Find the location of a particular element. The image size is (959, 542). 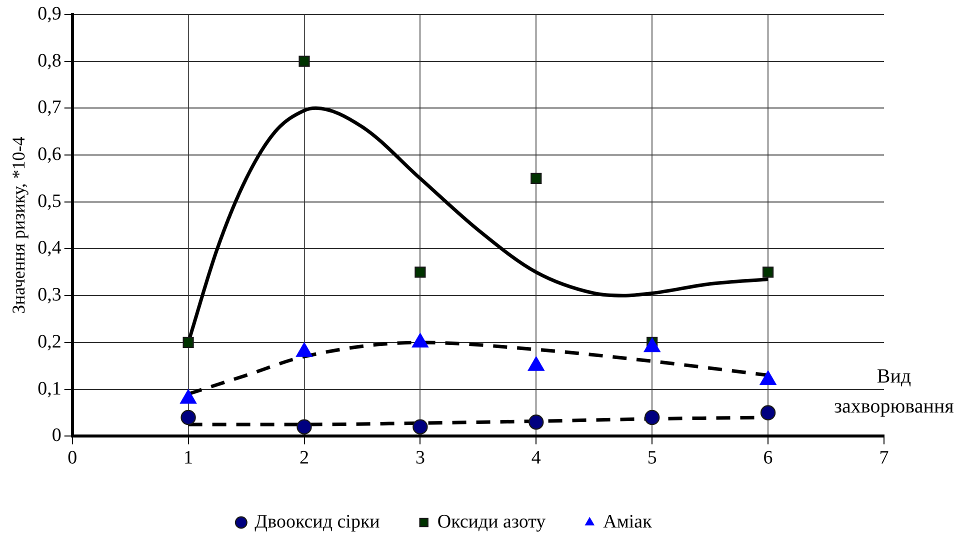

x-tick-label: 7 is located at coordinates (884, 458).